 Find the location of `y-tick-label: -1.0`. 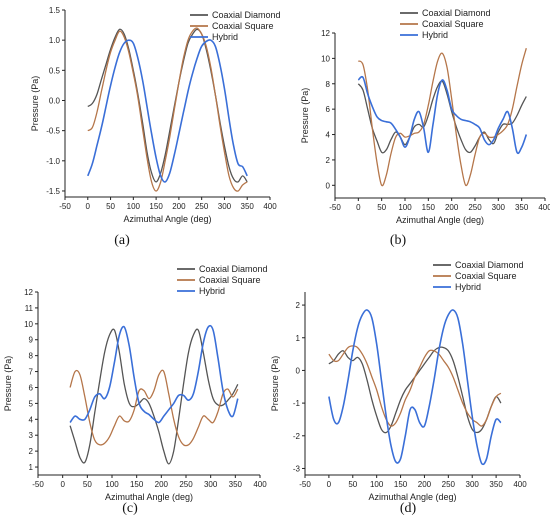

y-tick-label: -1.0 is located at coordinates (53, 161).